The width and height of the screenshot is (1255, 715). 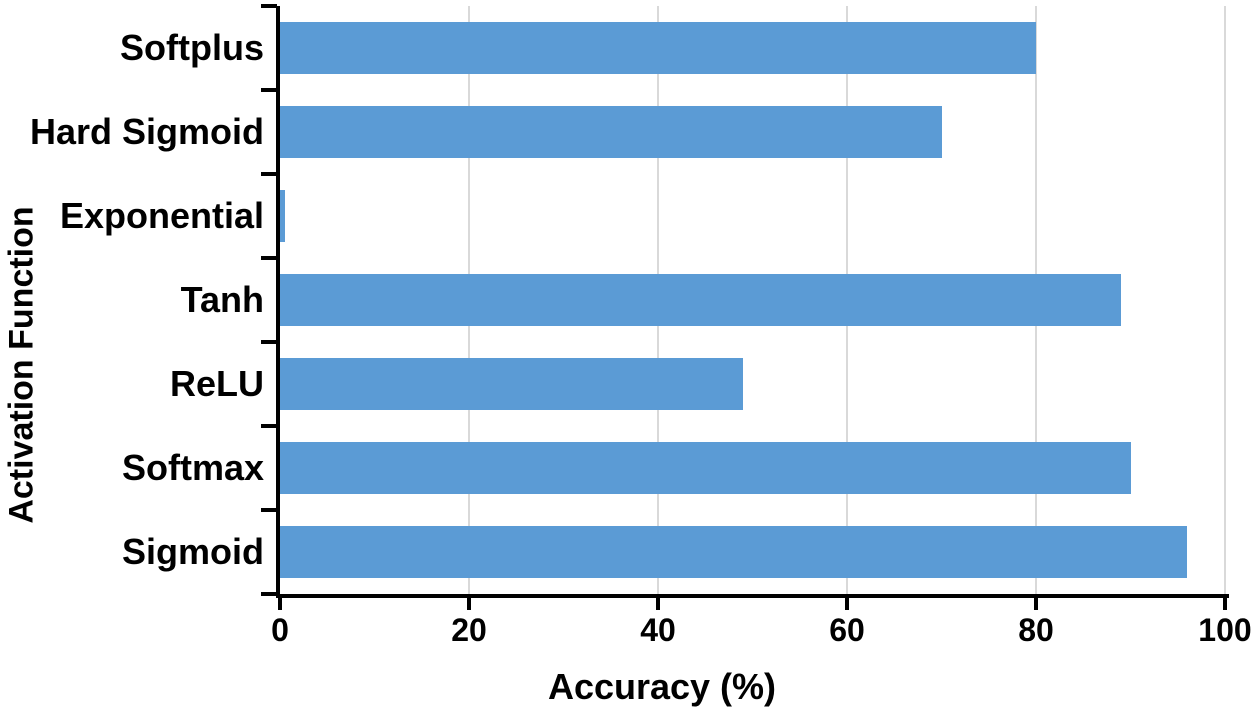 I want to click on category-label-softmax: Softmax, so click(x=192, y=467).